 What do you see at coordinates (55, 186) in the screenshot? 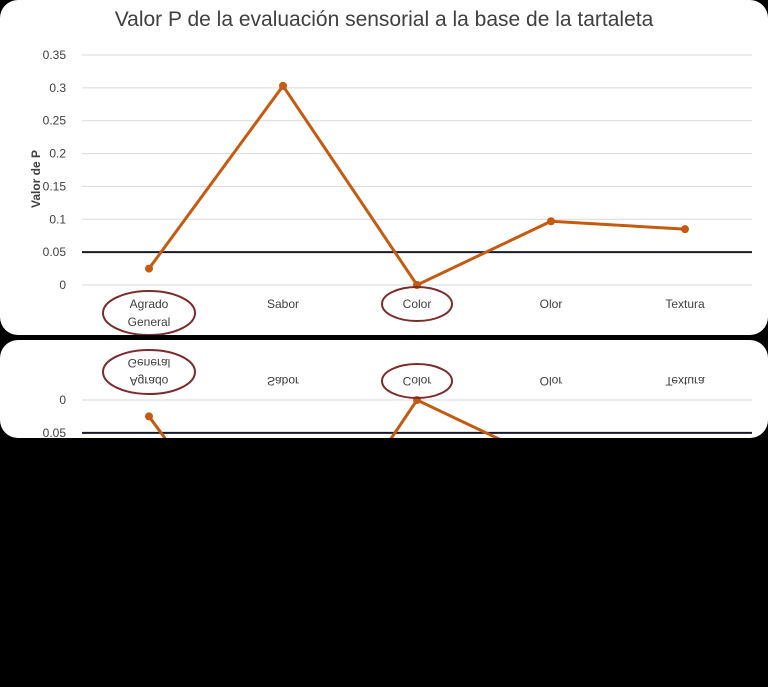
I see `y-tick-label: 0.15` at bounding box center [55, 186].